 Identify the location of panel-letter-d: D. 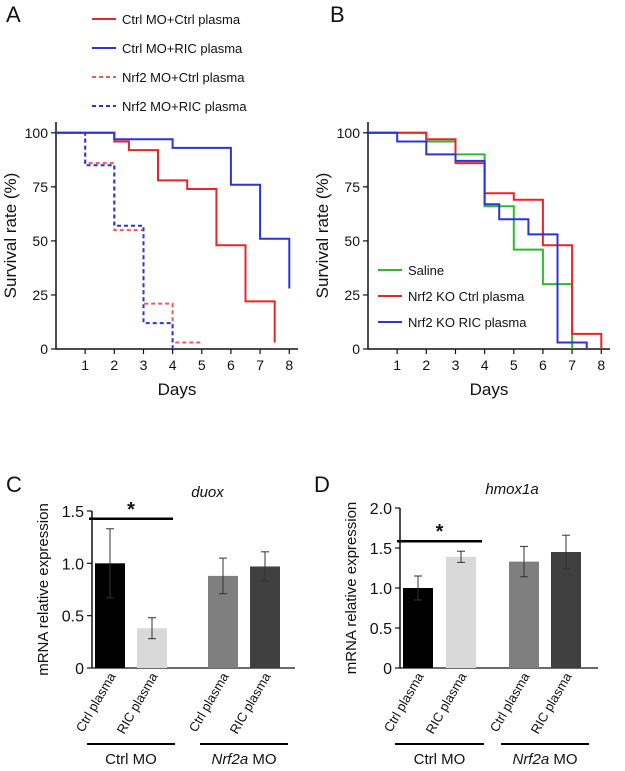
(322, 484).